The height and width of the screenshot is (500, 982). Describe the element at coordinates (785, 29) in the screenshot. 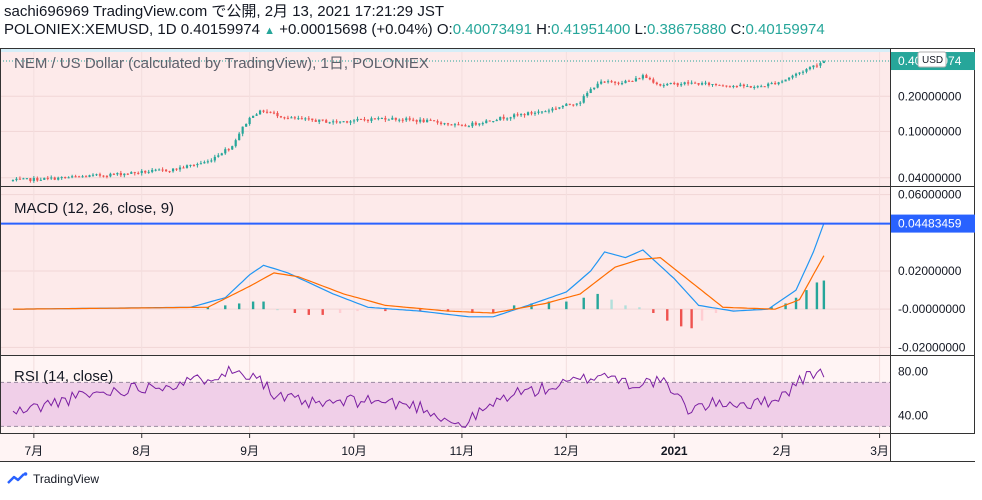

I see `close-value: 0.40159974` at that location.